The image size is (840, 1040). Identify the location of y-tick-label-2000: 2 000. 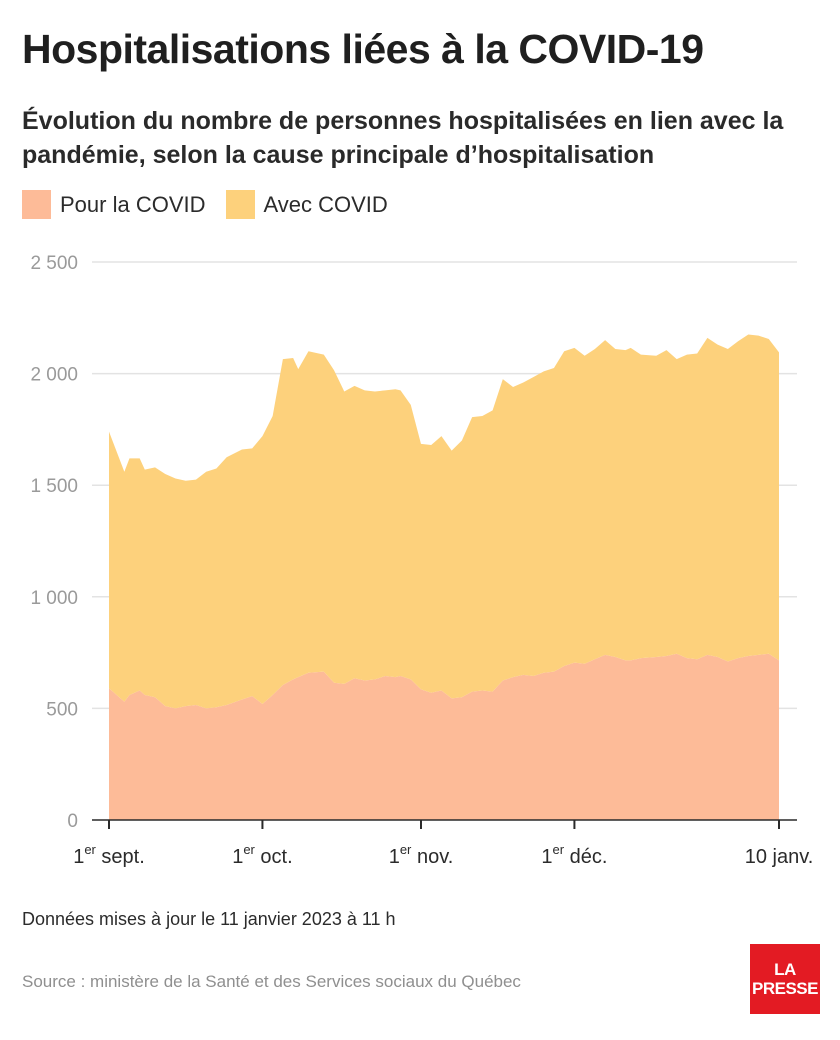
(54, 375).